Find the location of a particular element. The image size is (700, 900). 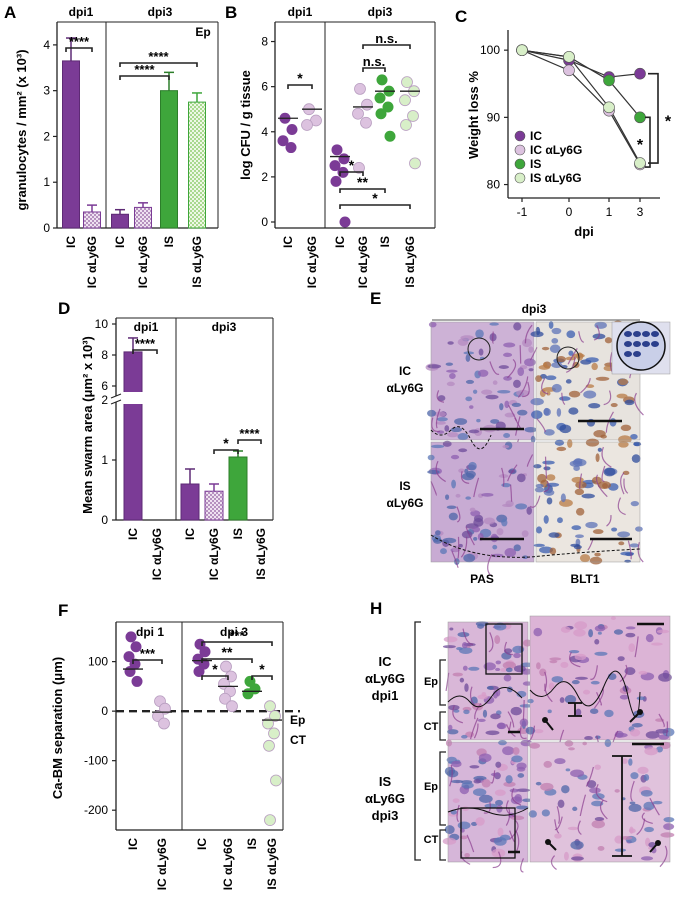

y-tick-label: 6 is located at coordinates (264, 87).